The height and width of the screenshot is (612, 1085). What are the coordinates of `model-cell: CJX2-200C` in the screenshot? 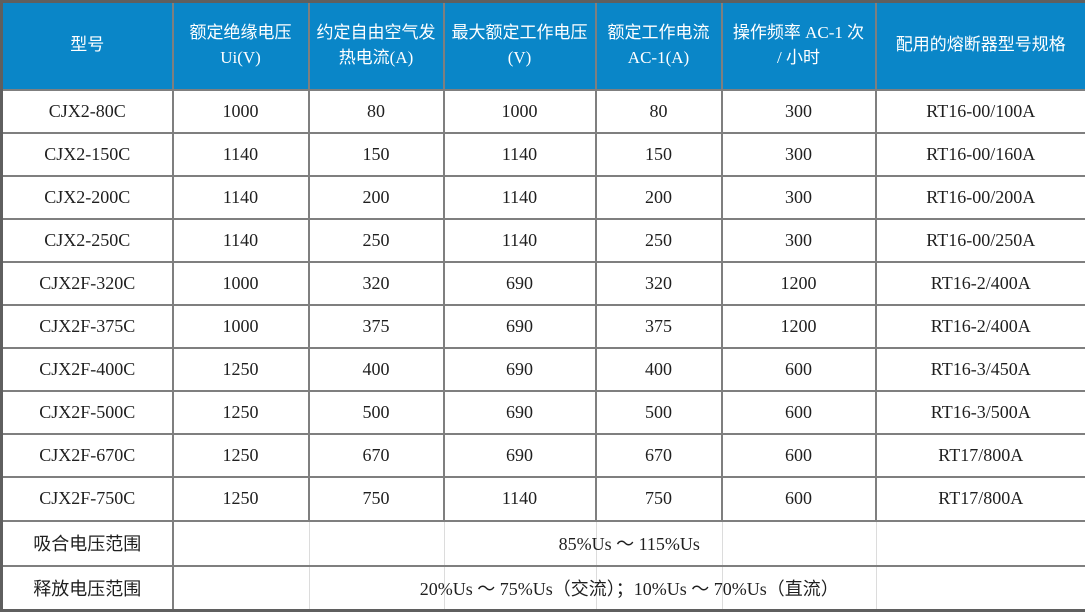 It's located at (87, 197).